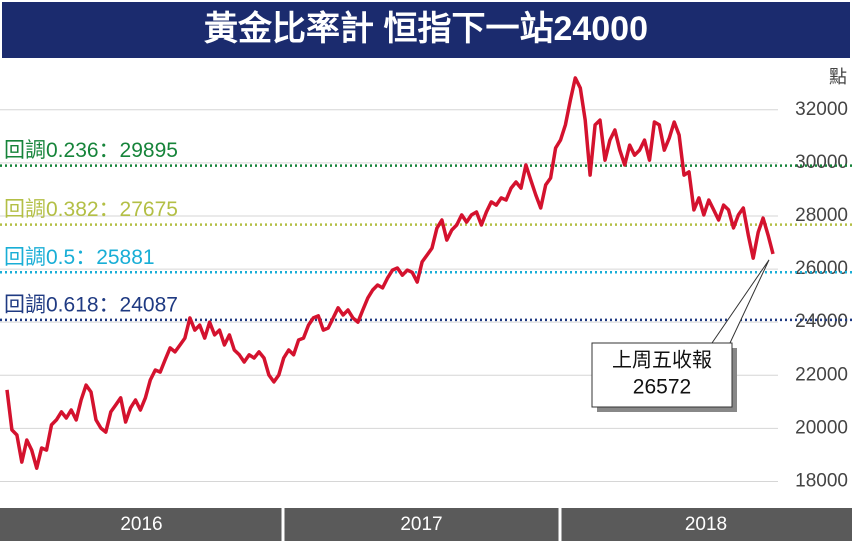 This screenshot has width=852, height=541. I want to click on y-tick-label: 20000, so click(821, 427).